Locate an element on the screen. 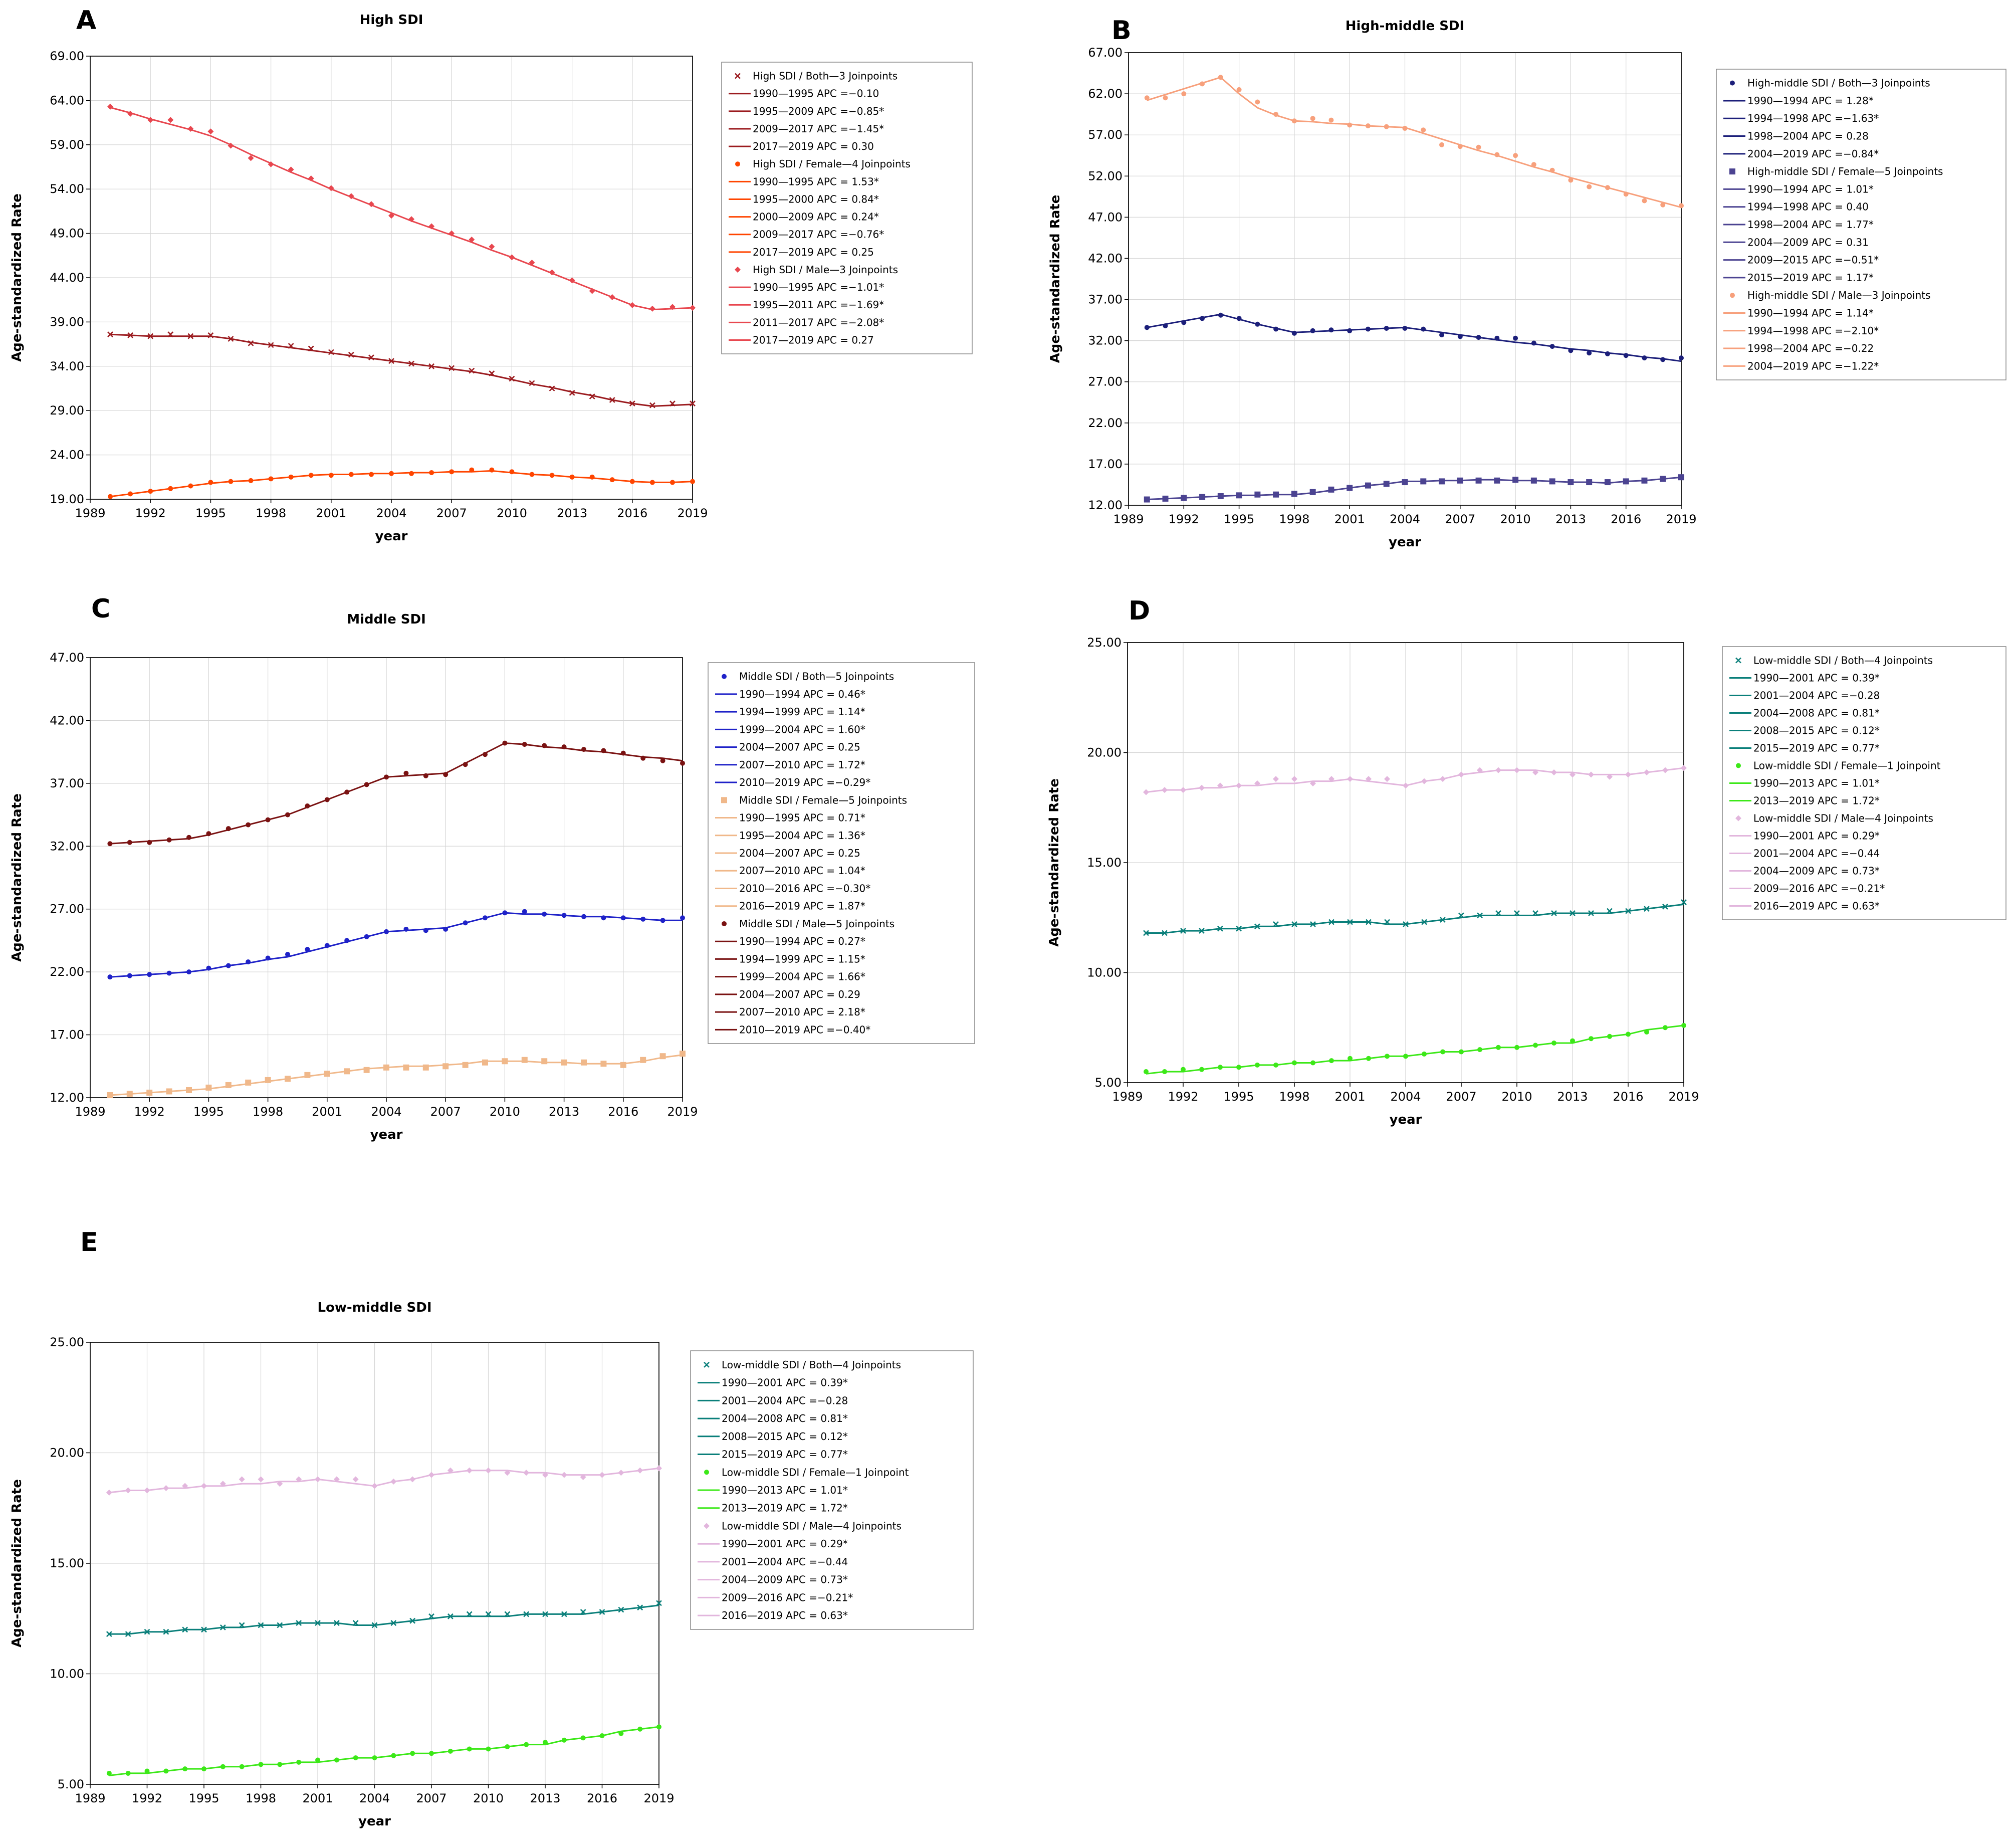  x-tick-label: 1989 is located at coordinates (1128, 519).